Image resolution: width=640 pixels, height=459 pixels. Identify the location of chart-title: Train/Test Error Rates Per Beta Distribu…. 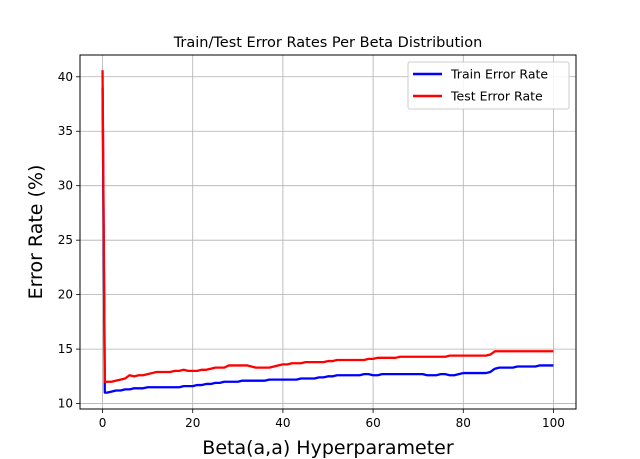
(328, 43).